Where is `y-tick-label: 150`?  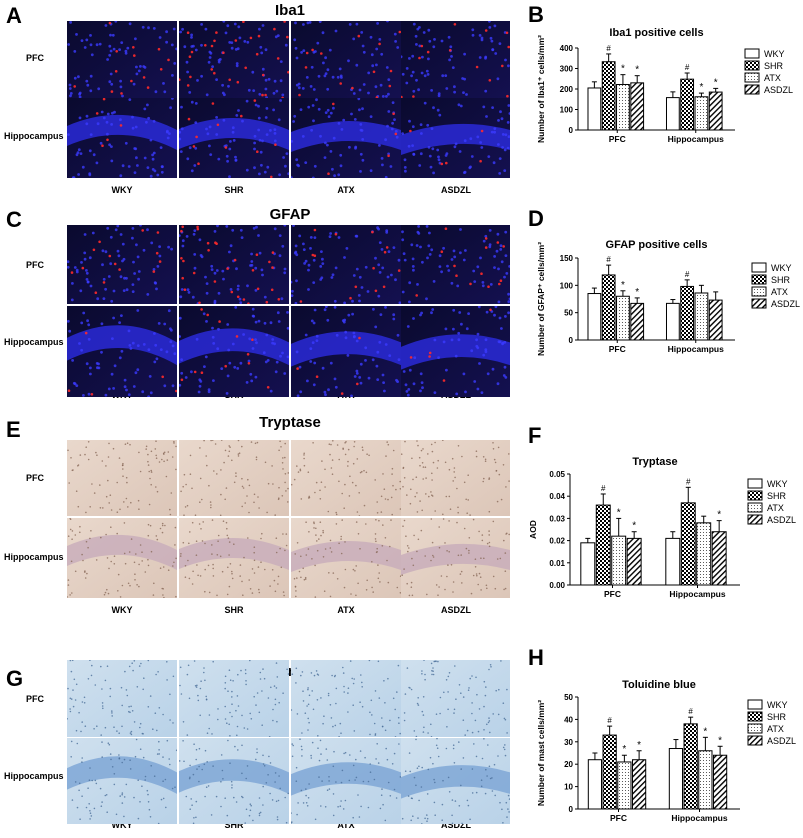 y-tick-label: 150 is located at coordinates (567, 258).